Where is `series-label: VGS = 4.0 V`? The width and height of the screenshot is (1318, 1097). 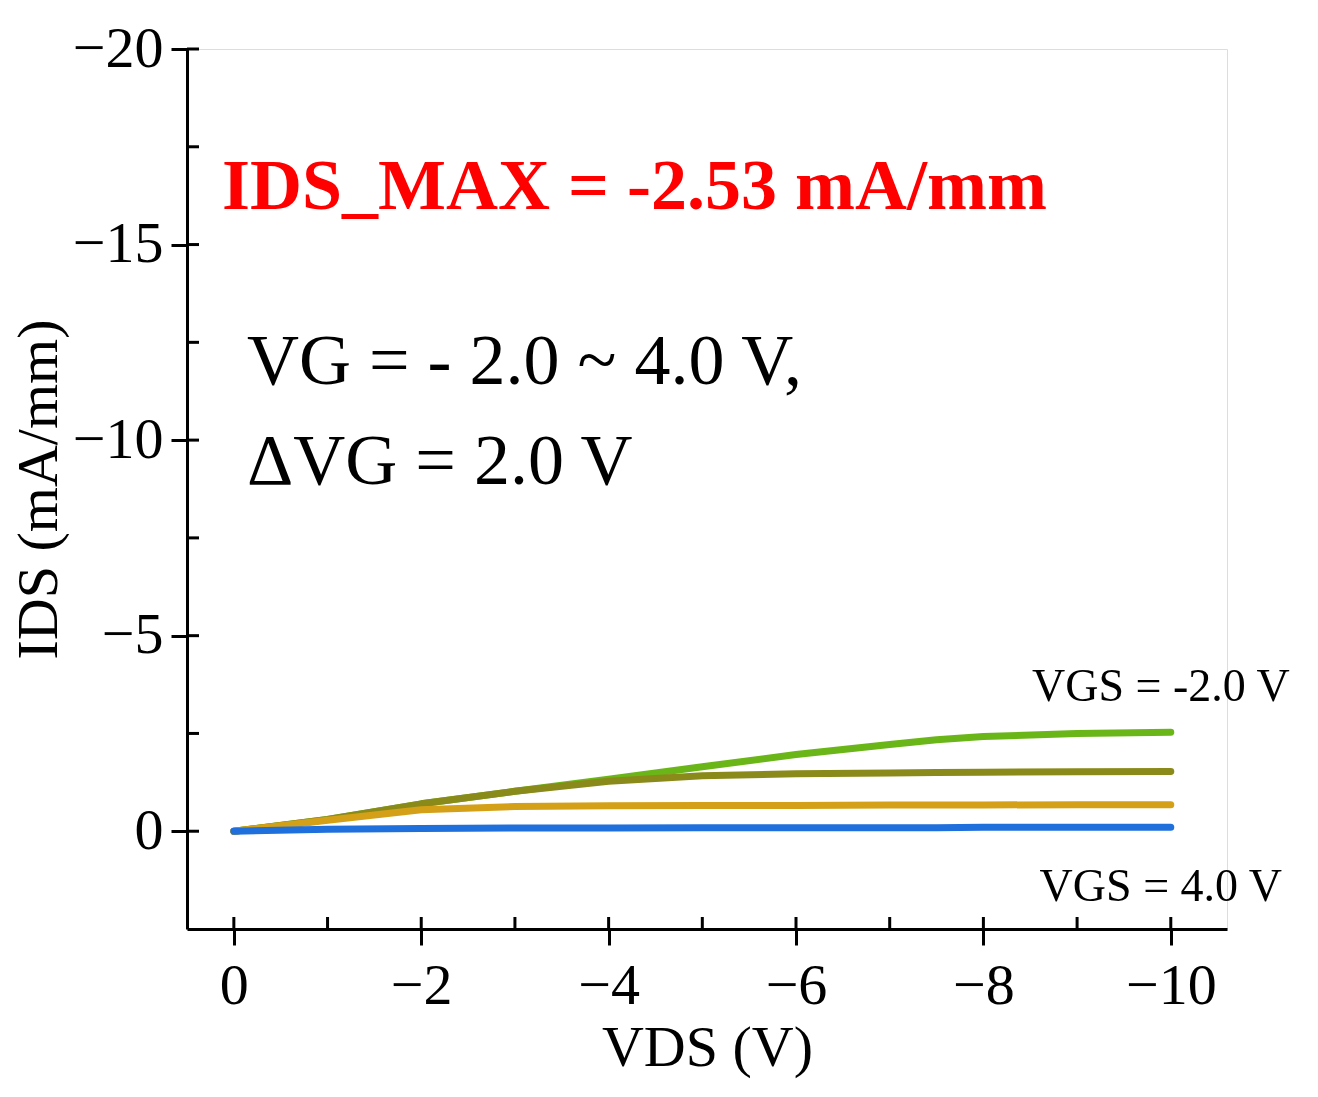
series-label: VGS = 4.0 V is located at coordinates (1160, 886).